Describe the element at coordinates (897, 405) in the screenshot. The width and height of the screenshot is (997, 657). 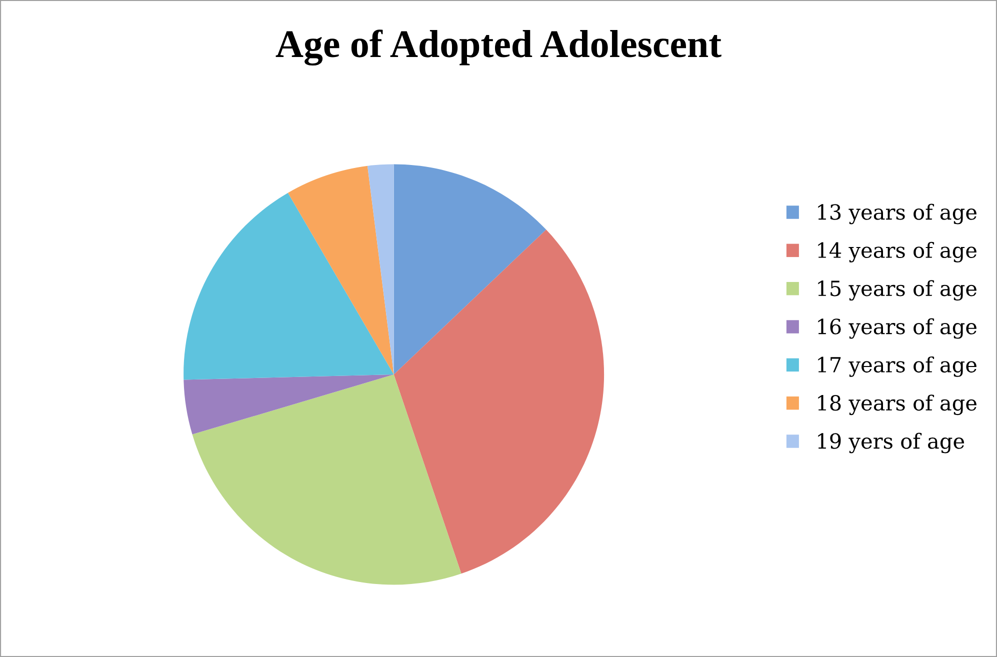
I see `legend-label: 18 years of age` at that location.